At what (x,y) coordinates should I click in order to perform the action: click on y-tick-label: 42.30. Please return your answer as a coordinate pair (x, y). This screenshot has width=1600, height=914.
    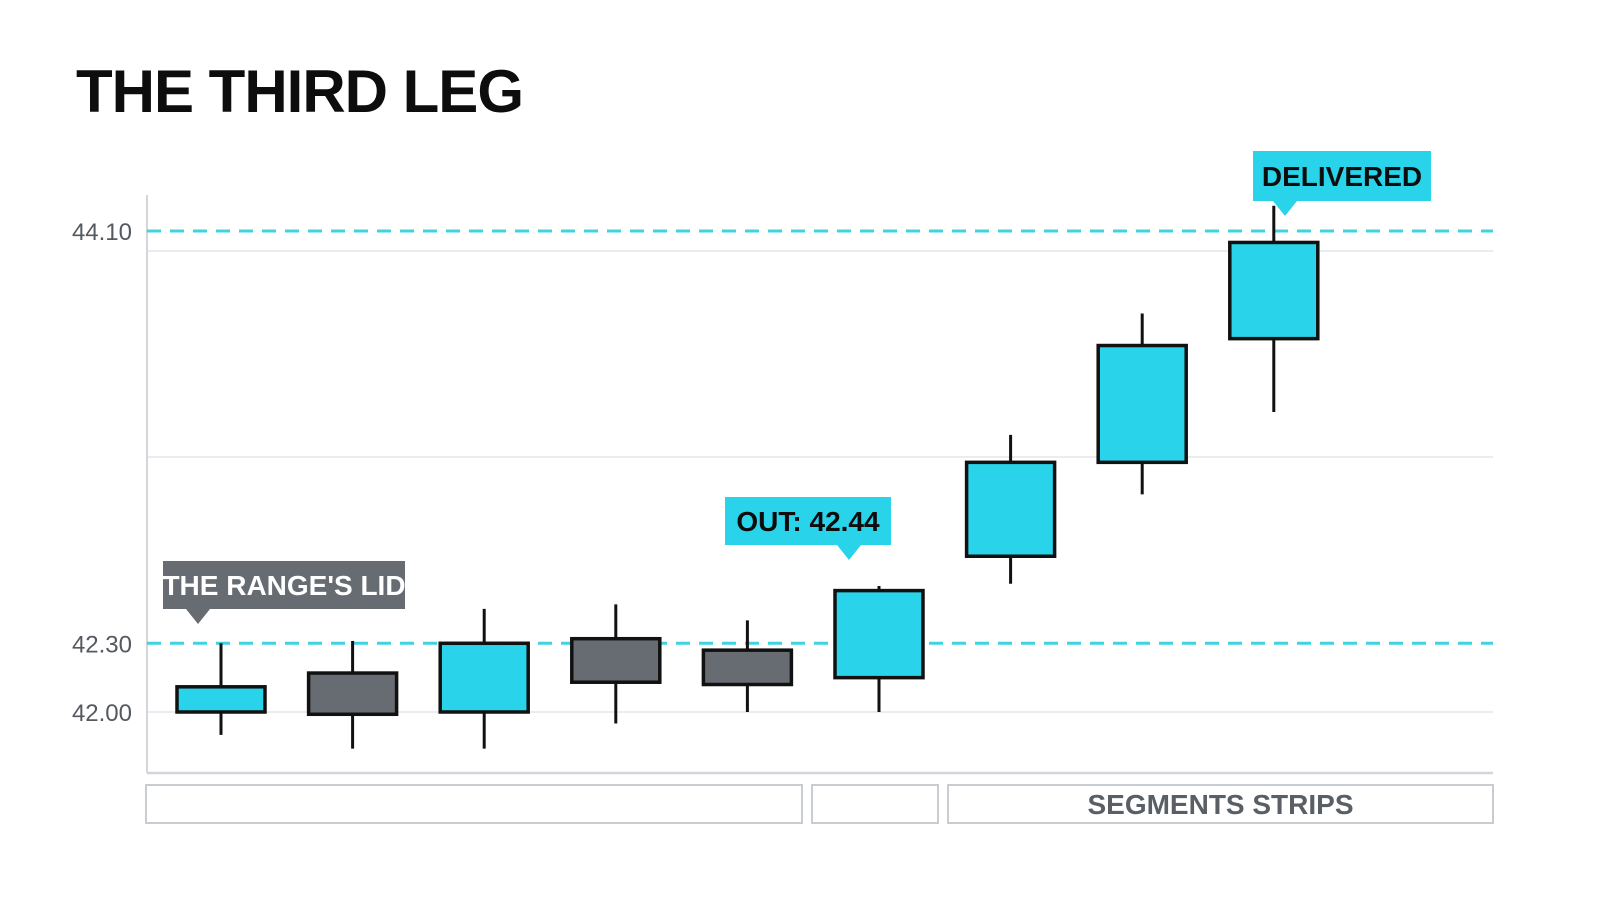
    Looking at the image, I should click on (102, 644).